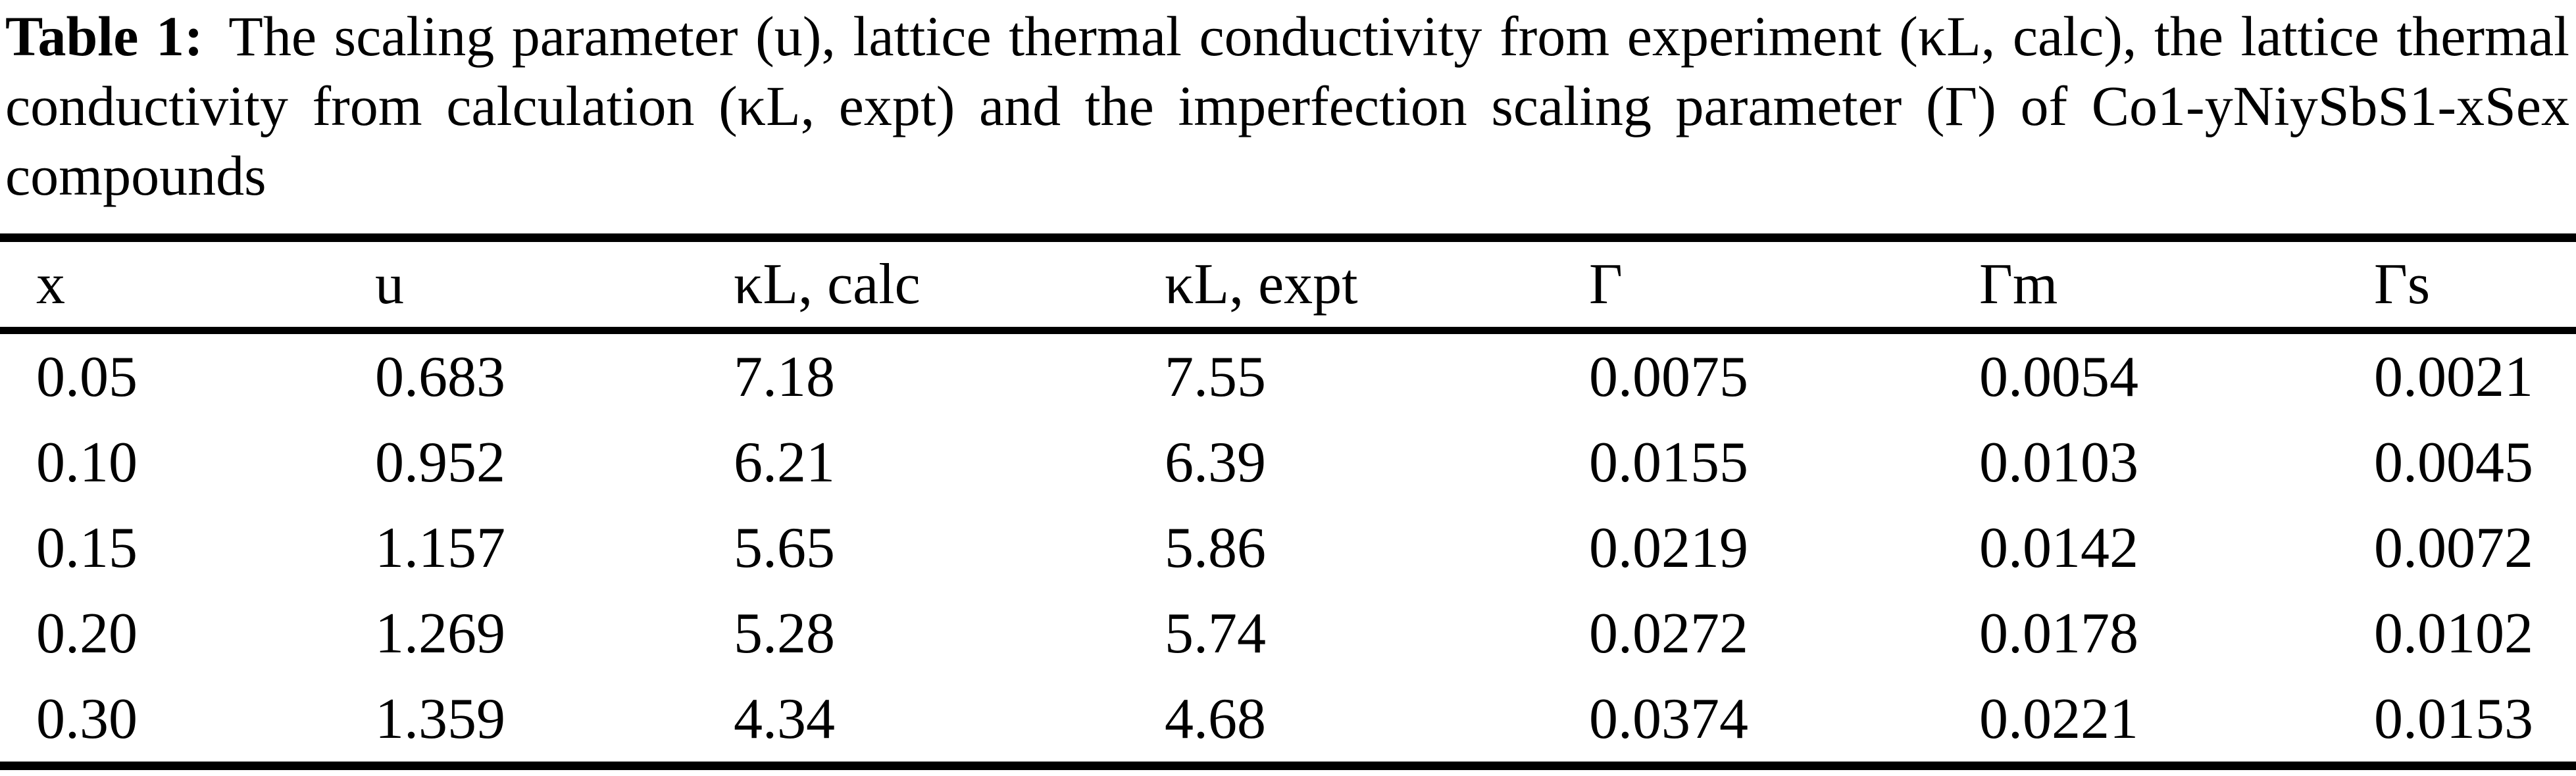 This screenshot has width=2576, height=776. What do you see at coordinates (2453, 633) in the screenshot?
I see `cell-gamma-s: 0.0102` at bounding box center [2453, 633].